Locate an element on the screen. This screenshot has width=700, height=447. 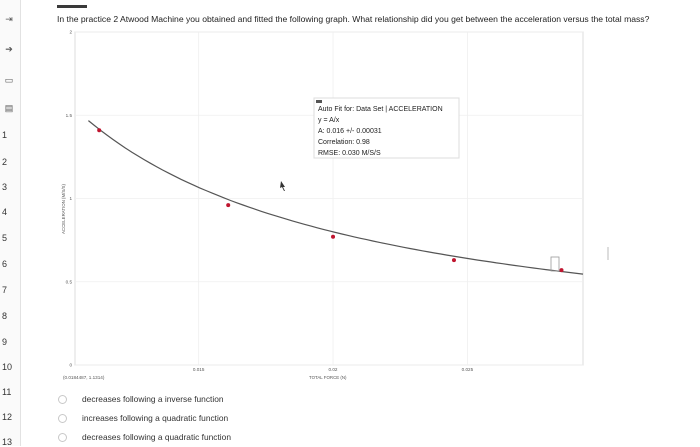
question-number-1: 1 is located at coordinates (5, 135).